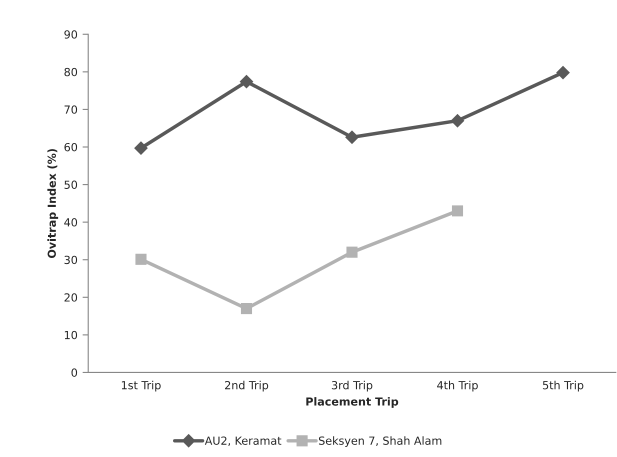 Image resolution: width=617 pixels, height=457 pixels. What do you see at coordinates (71, 184) in the screenshot?
I see `y-tick-label: 50` at bounding box center [71, 184].